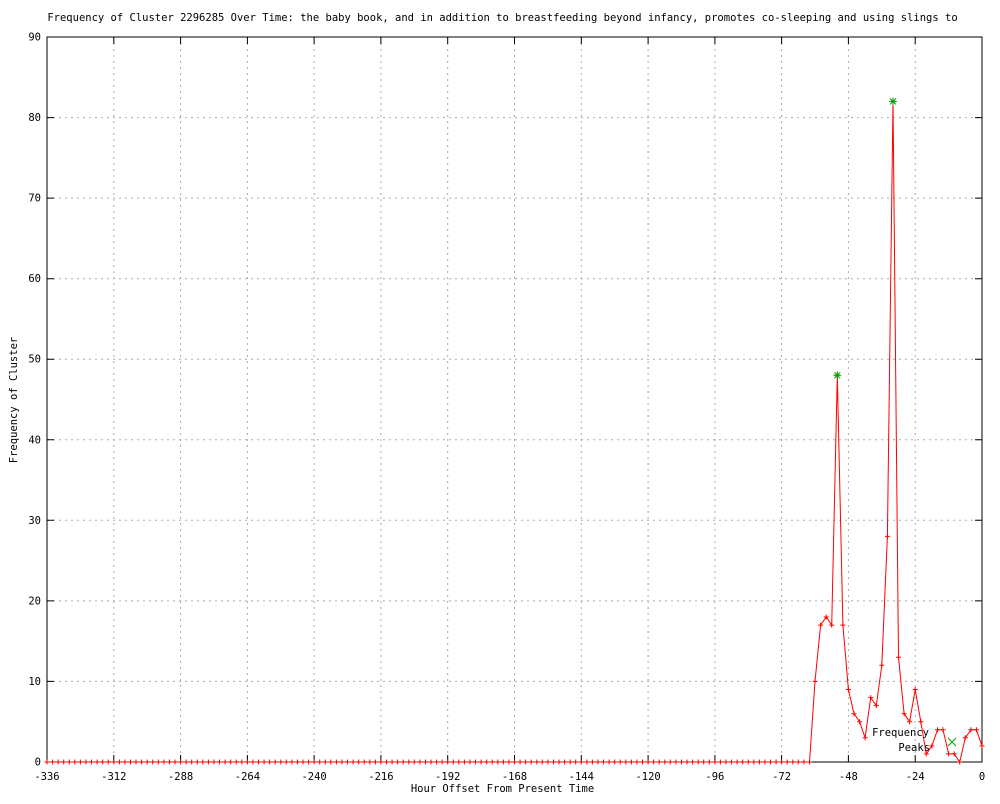 The width and height of the screenshot is (1000, 804). I want to click on svg-text: -120, so click(647, 777).